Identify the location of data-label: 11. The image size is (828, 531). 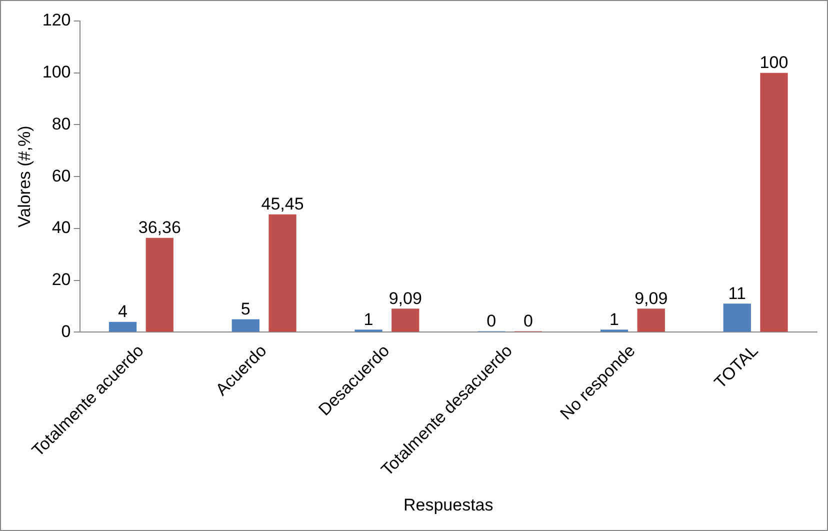
(737, 293).